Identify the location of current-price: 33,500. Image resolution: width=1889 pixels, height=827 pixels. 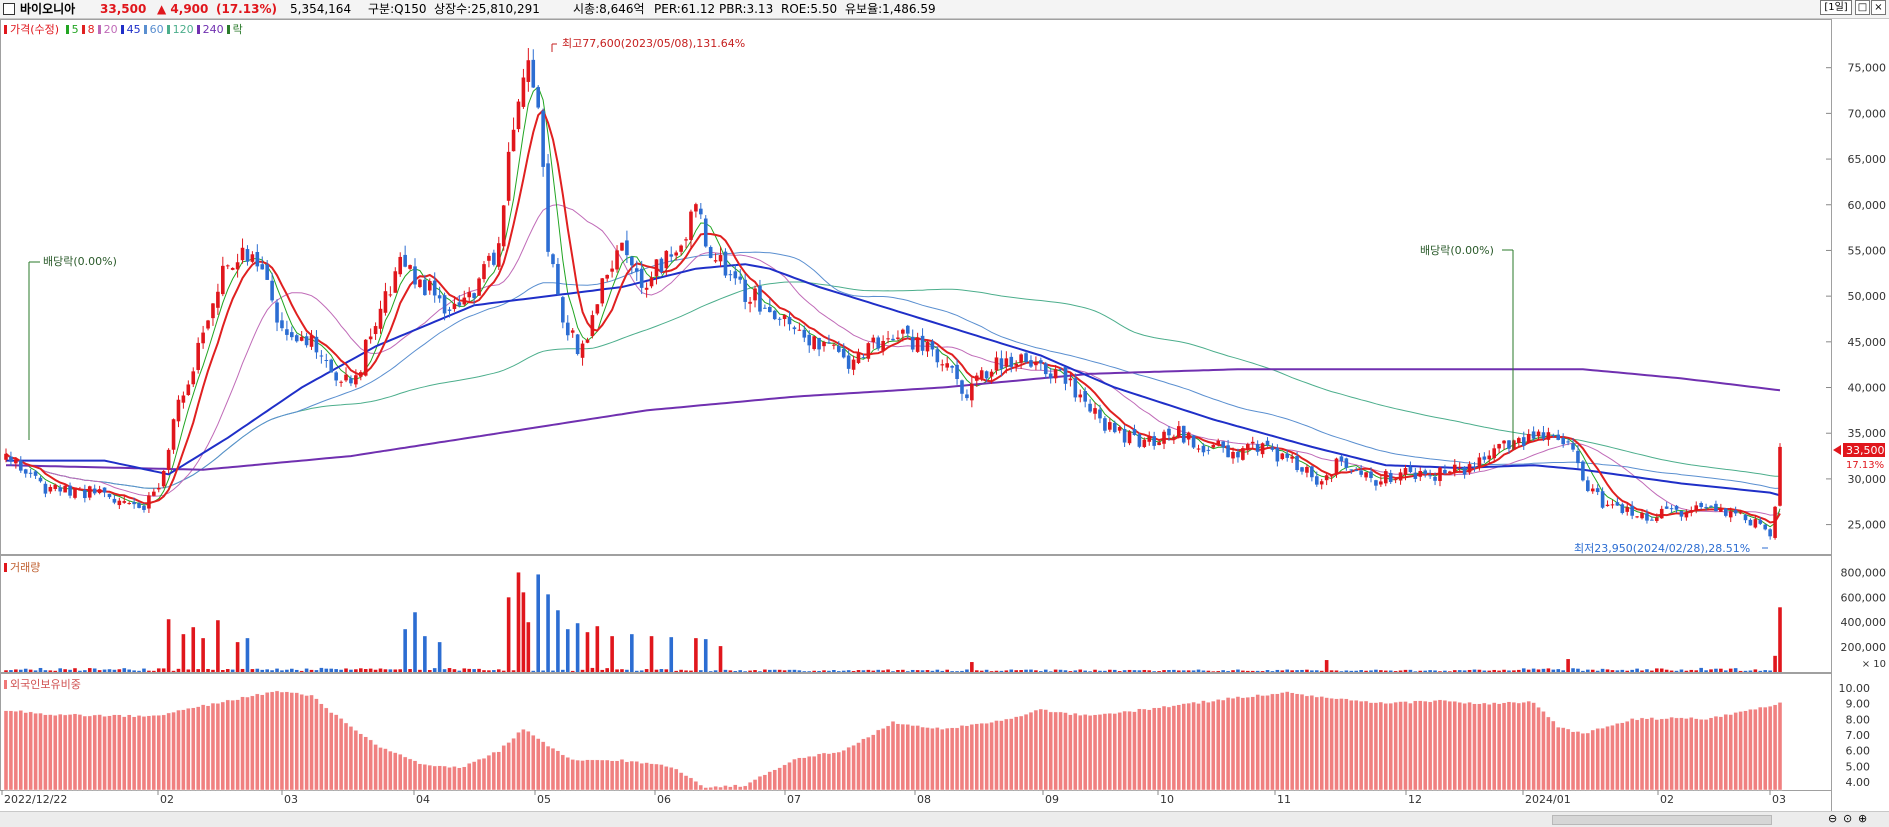
(123, 9).